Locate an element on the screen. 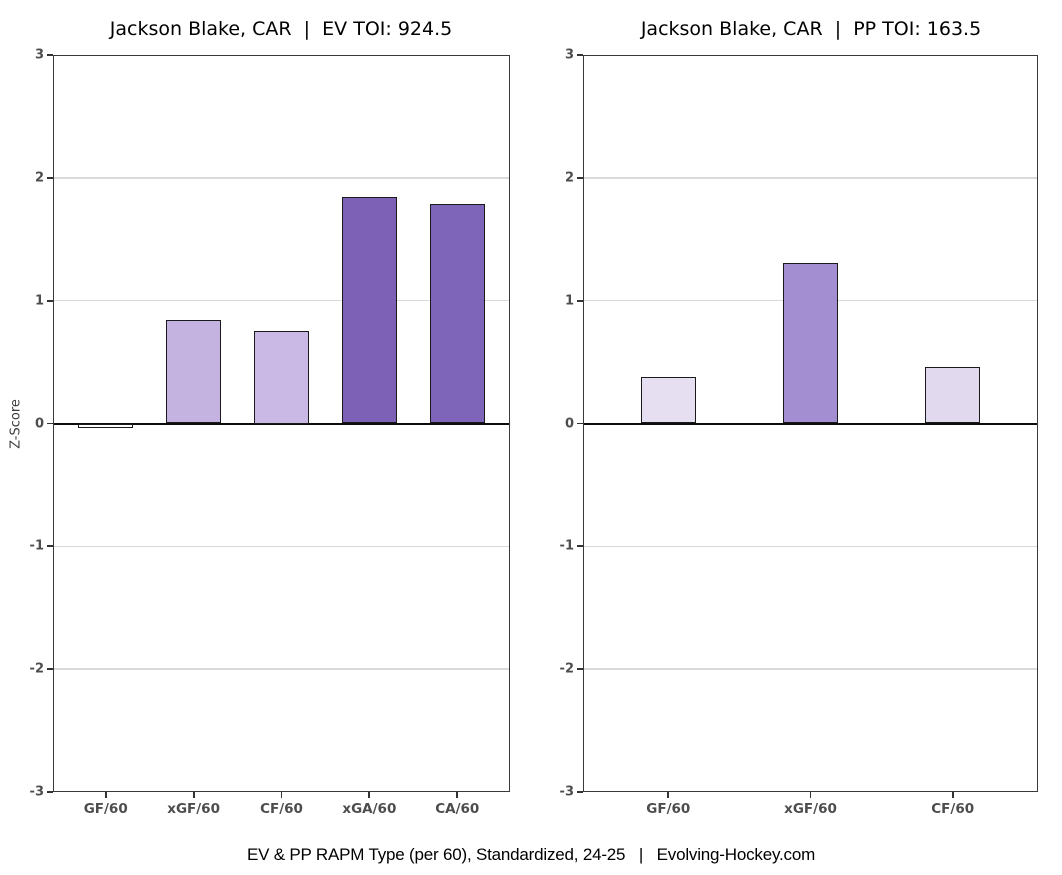 This screenshot has height=875, width=1062. panel-0-xtick-label-xga-60: xGA/60 is located at coordinates (369, 809).